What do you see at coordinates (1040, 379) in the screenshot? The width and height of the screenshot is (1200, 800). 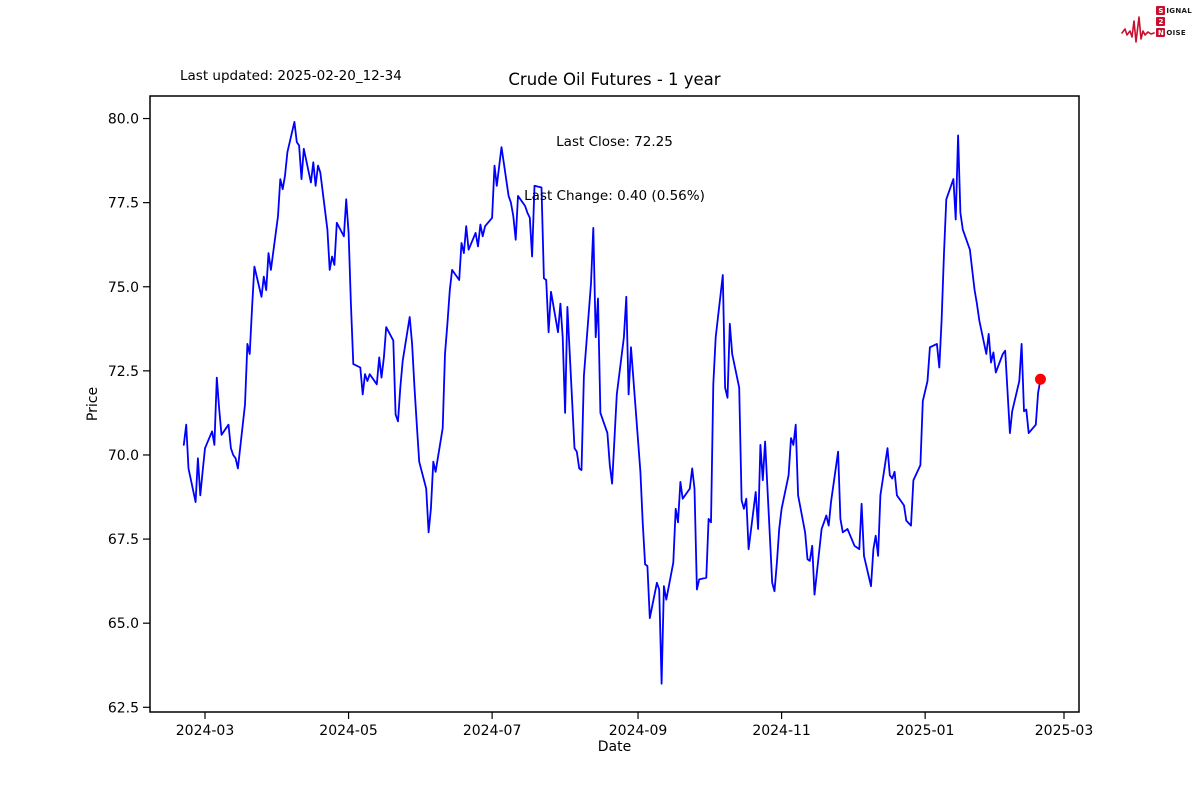 I see `last-price-dot` at bounding box center [1040, 379].